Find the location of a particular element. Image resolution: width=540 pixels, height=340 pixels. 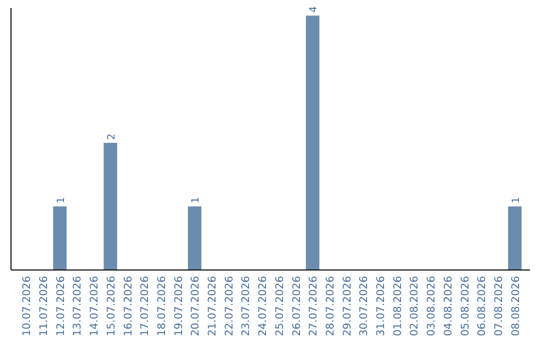

x-tick-label: 01.08.2026 is located at coordinates (398, 306).